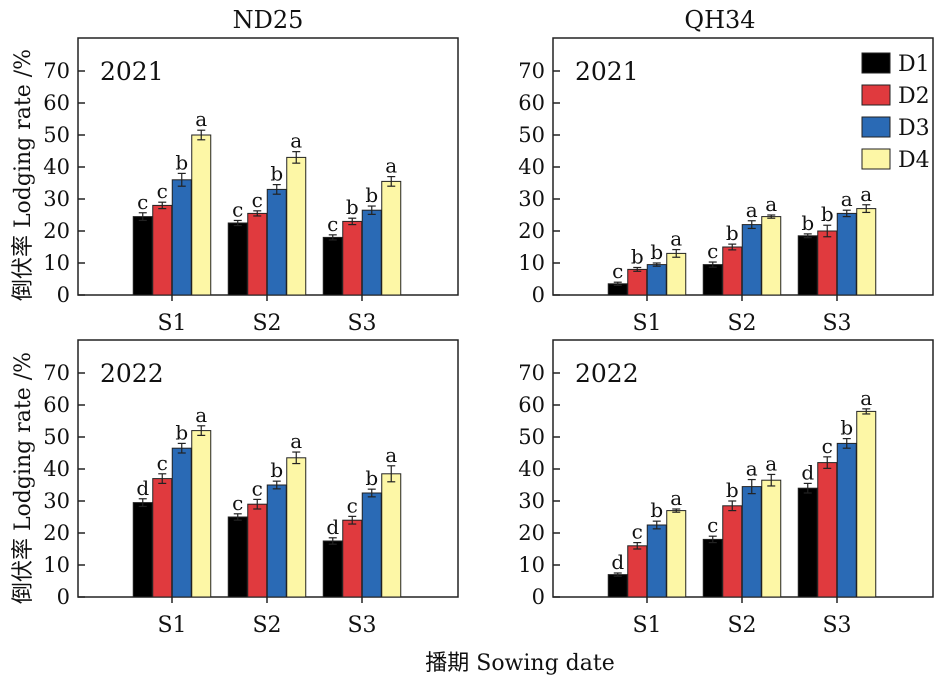 The width and height of the screenshot is (941, 682). What do you see at coordinates (23, 175) in the screenshot?
I see `y-axis-title-top: 倒伏率 Lodging rate /%` at bounding box center [23, 175].